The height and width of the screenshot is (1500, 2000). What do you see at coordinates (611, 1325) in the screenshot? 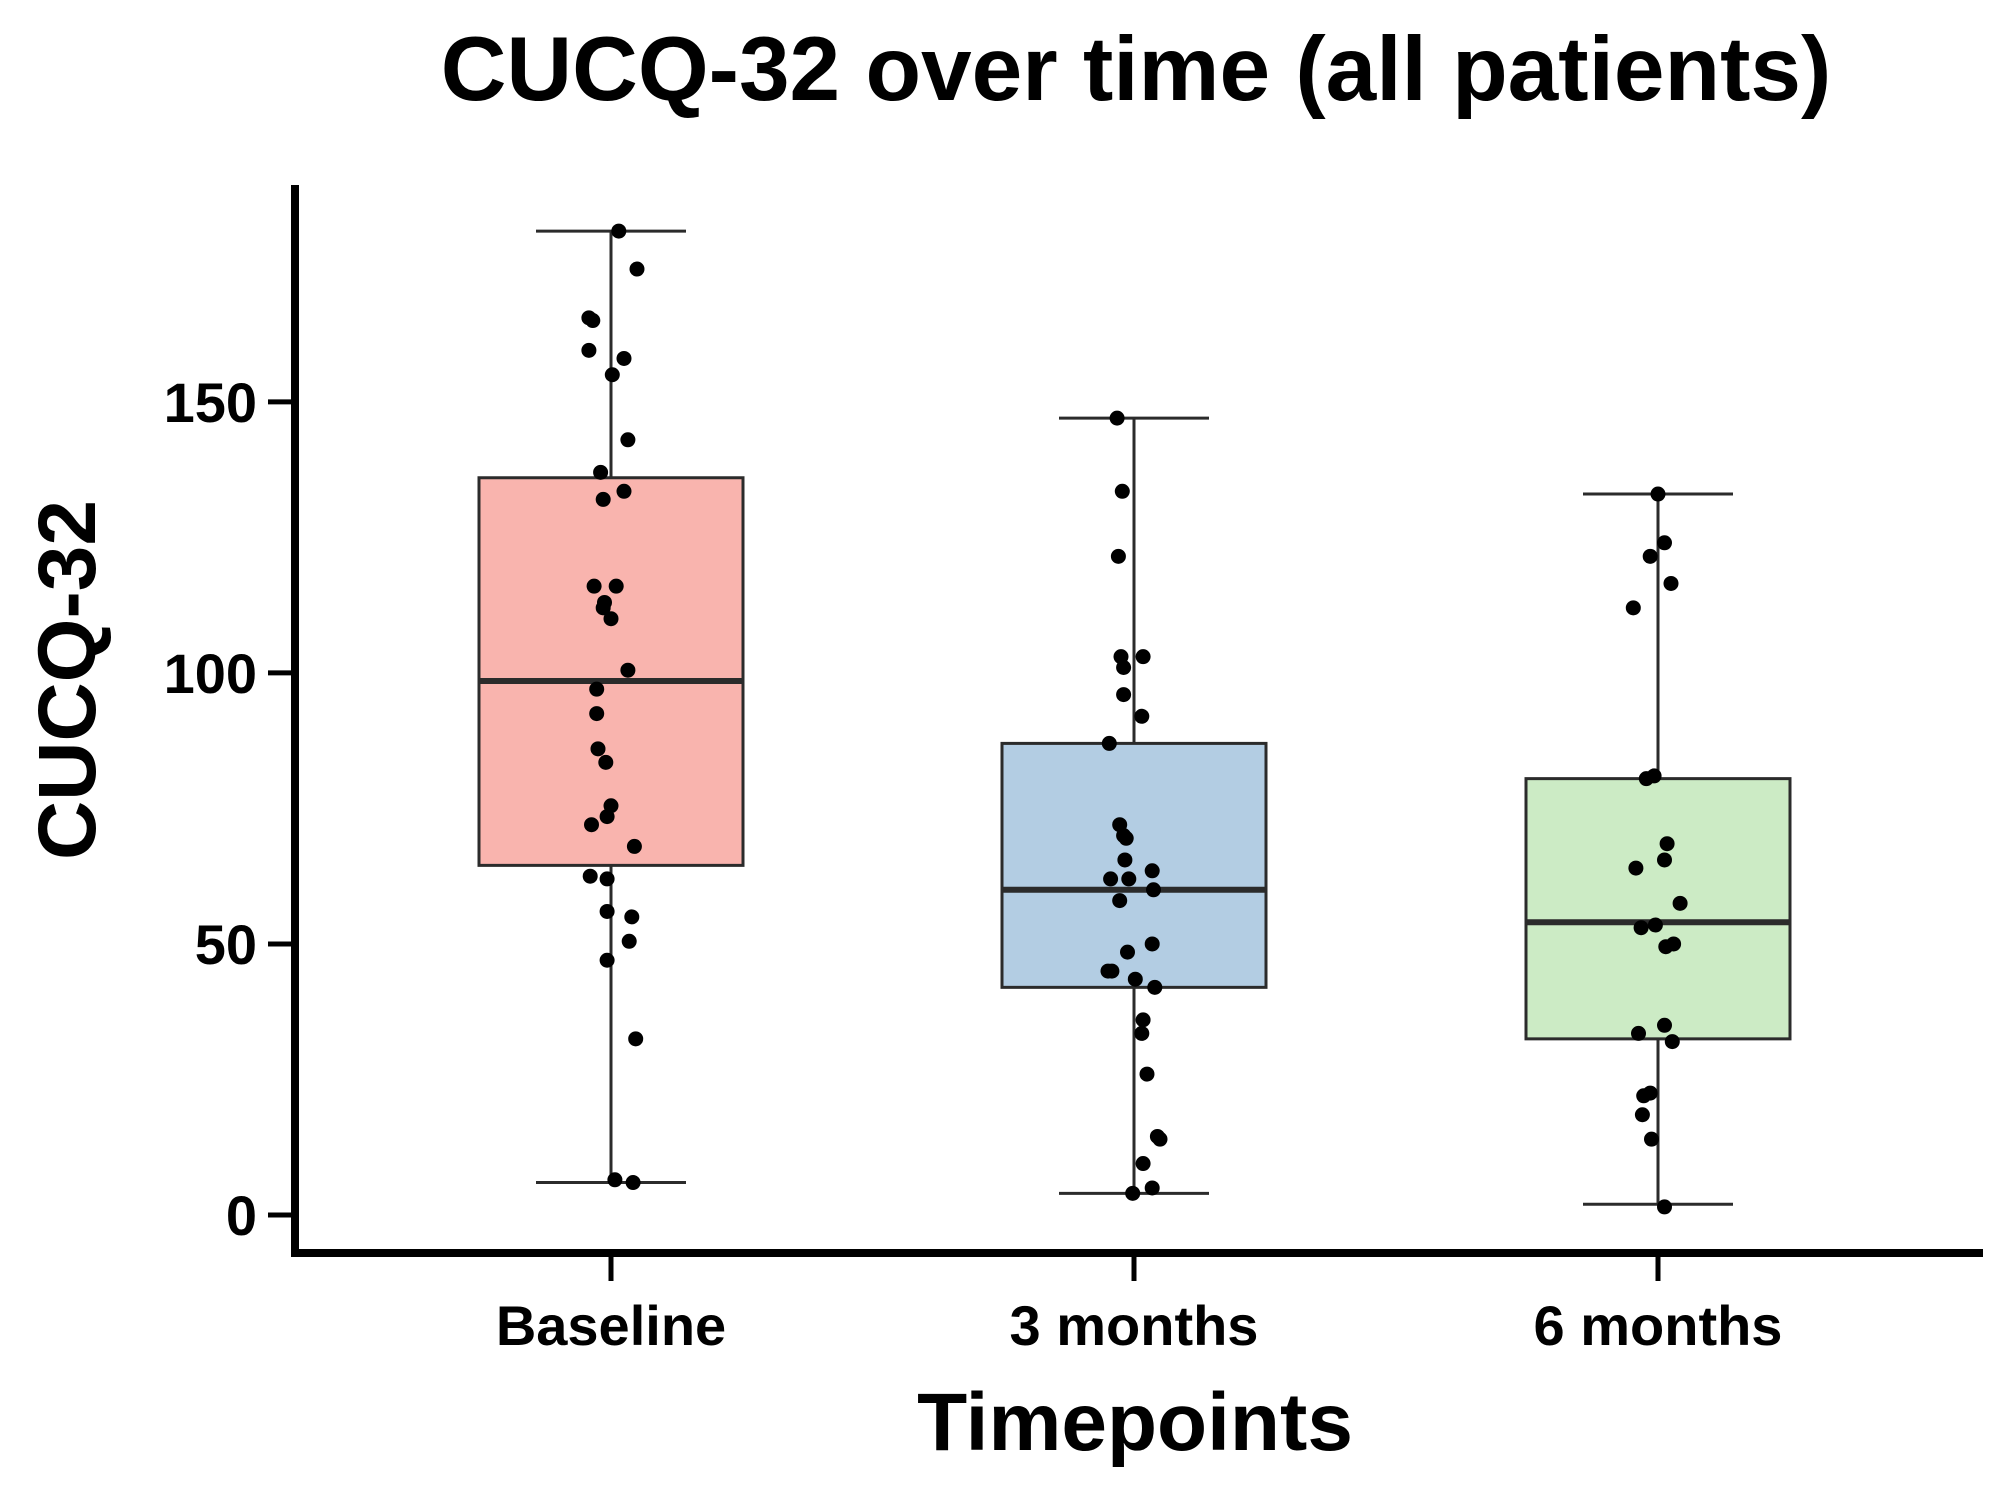
I see `x-tick-label-1: Baseline` at bounding box center [611, 1325].